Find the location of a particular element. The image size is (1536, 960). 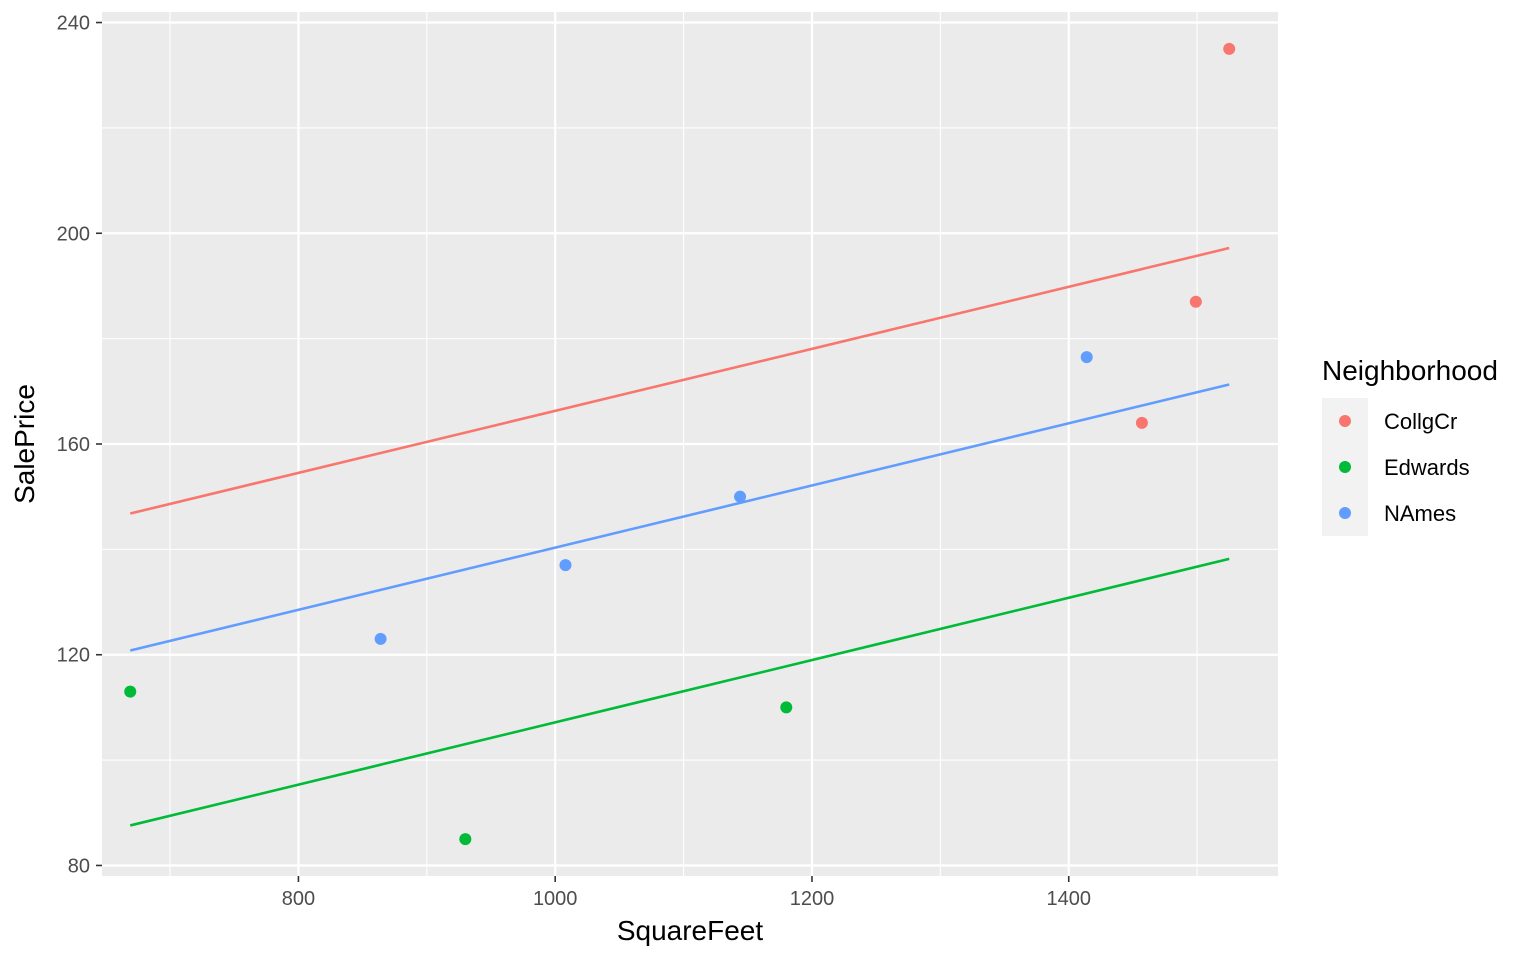

legend-label-names: NAmes is located at coordinates (1420, 513).